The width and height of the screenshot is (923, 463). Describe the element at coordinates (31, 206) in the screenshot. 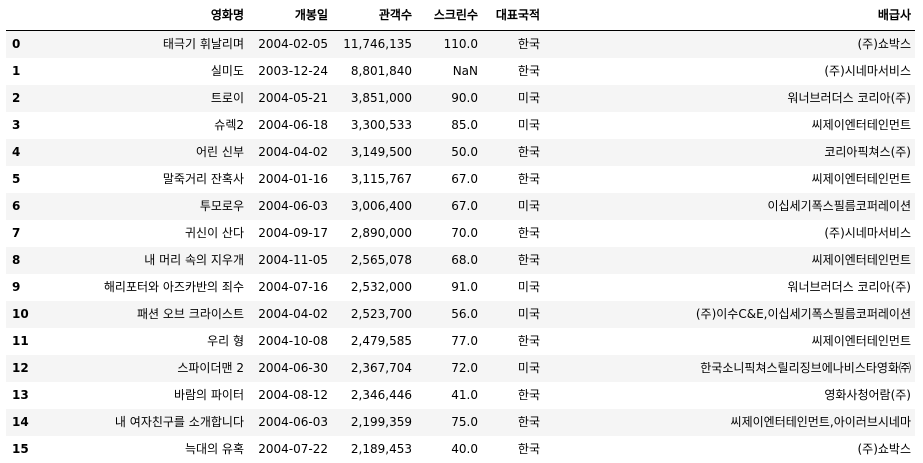

I see `row-index: 6` at that location.